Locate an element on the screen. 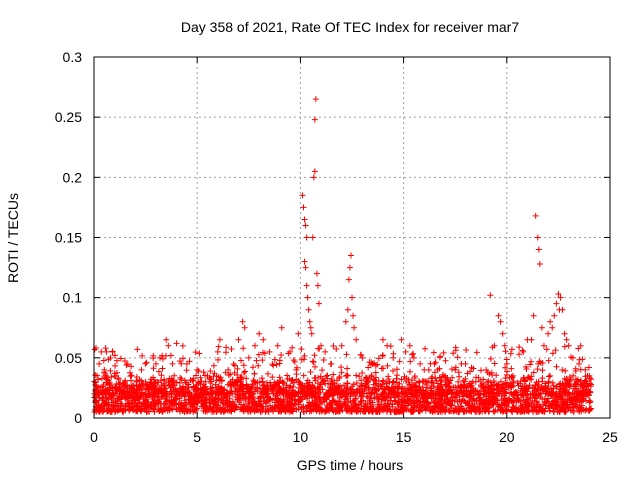 The width and height of the screenshot is (640, 480). y-tick-label: 0.15 is located at coordinates (68, 238).